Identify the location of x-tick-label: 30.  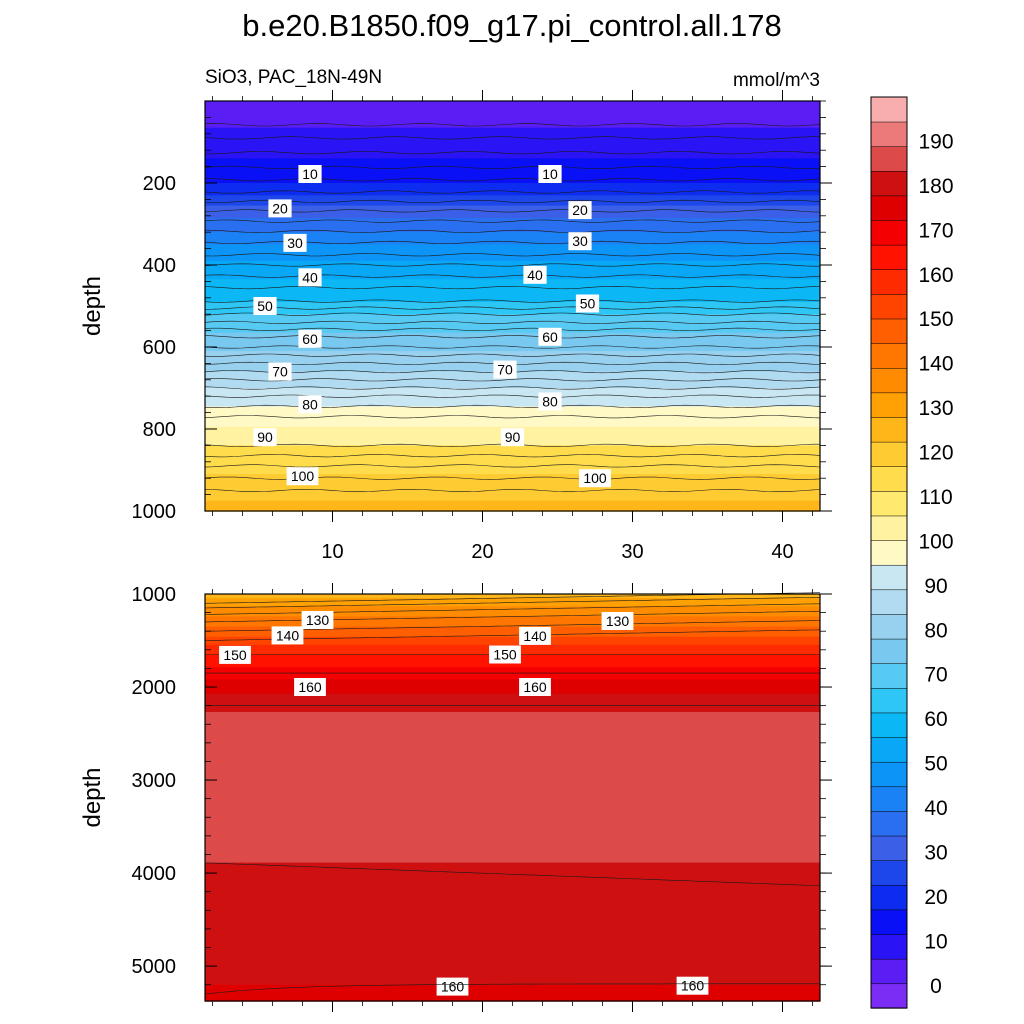
(632, 552).